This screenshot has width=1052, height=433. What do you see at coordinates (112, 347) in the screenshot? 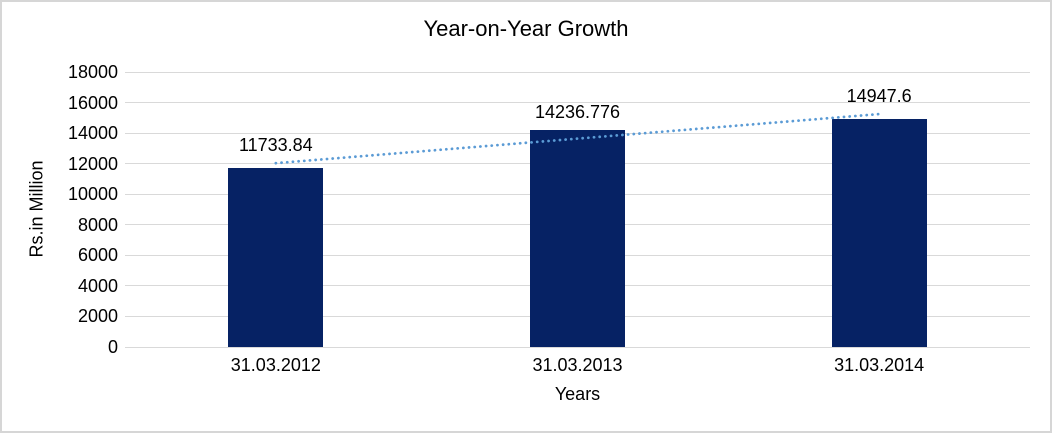
I see `y-tick-label: 0` at bounding box center [112, 347].